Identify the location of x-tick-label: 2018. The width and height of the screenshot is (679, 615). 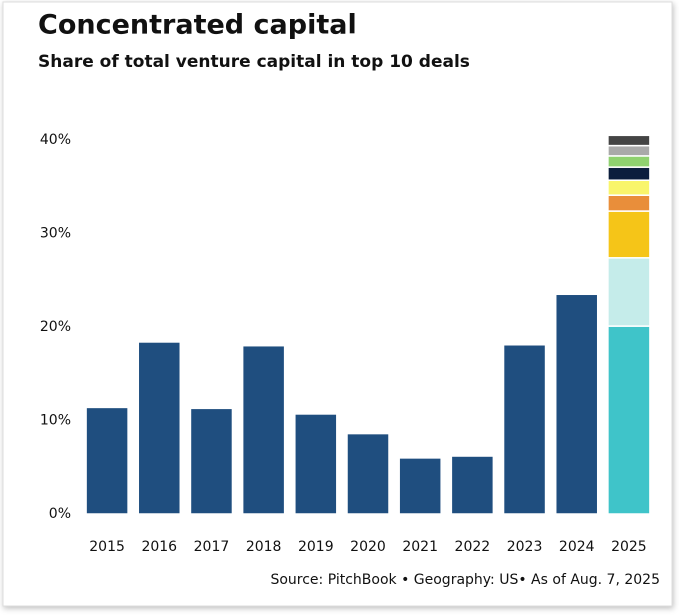
(264, 547).